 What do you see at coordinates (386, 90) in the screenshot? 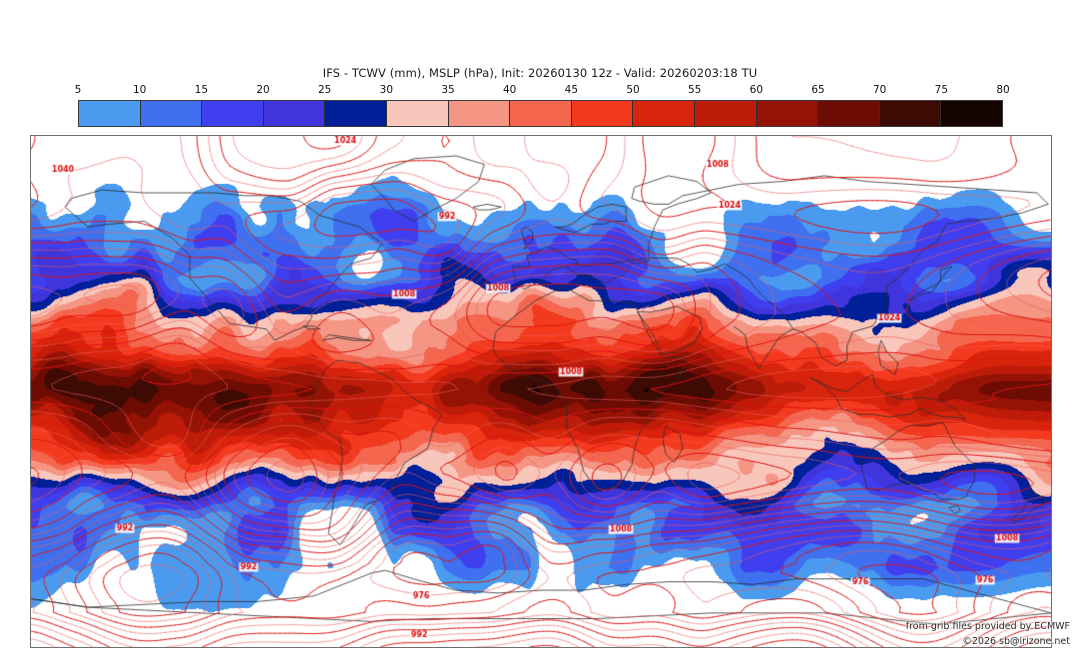
I see `colorbar-tick-30: 30` at bounding box center [386, 90].